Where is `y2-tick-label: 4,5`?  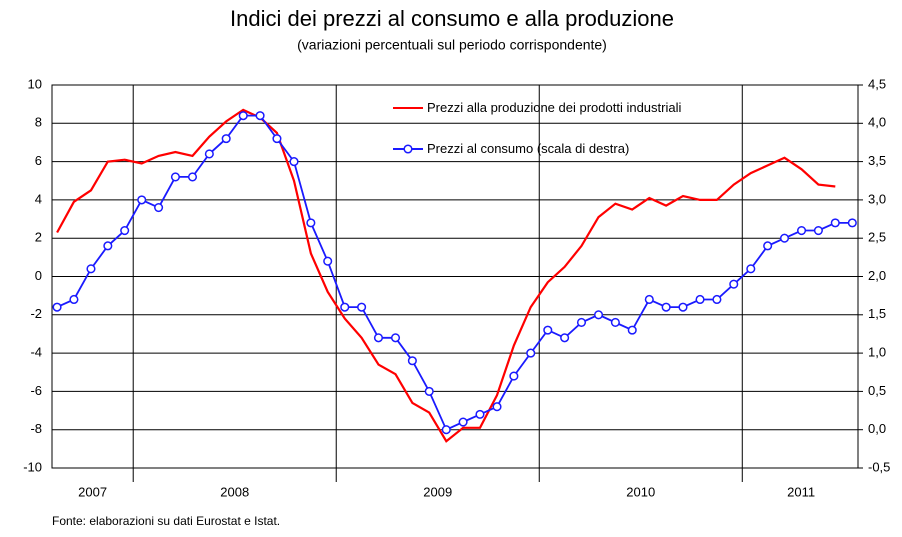
y2-tick-label: 4,5 is located at coordinates (877, 83).